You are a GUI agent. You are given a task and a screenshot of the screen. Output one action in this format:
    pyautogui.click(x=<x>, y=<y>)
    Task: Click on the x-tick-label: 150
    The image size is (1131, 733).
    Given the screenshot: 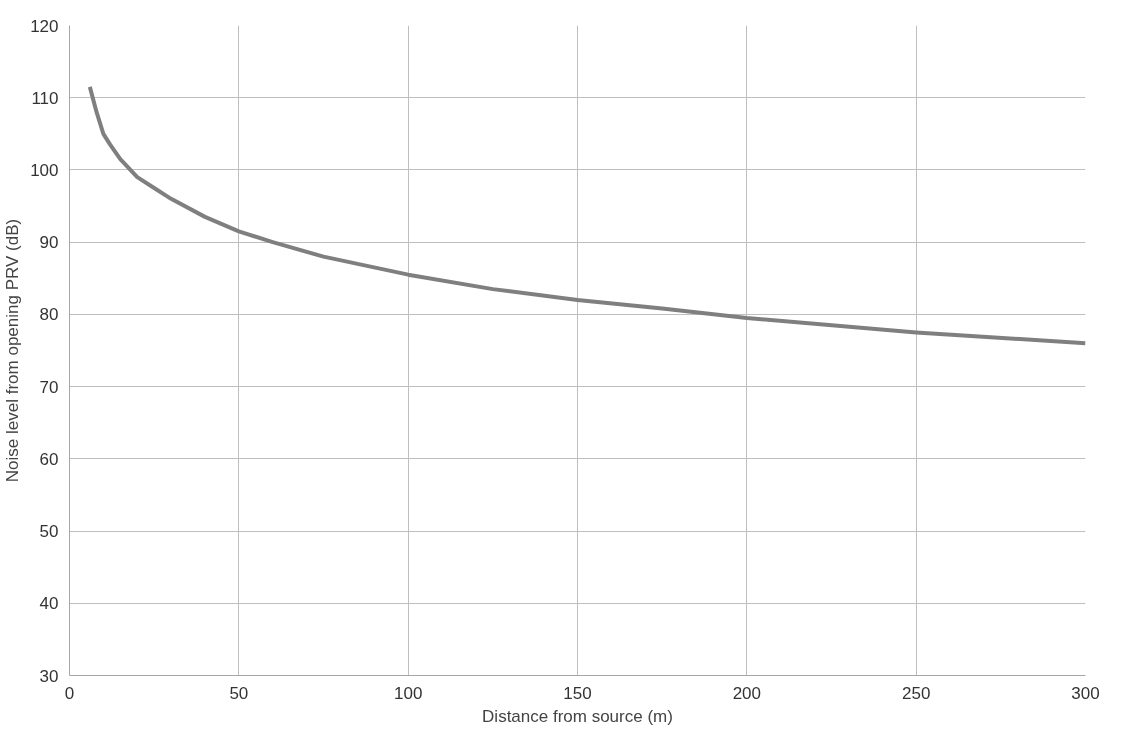 What is the action you would take?
    pyautogui.click(x=577, y=693)
    